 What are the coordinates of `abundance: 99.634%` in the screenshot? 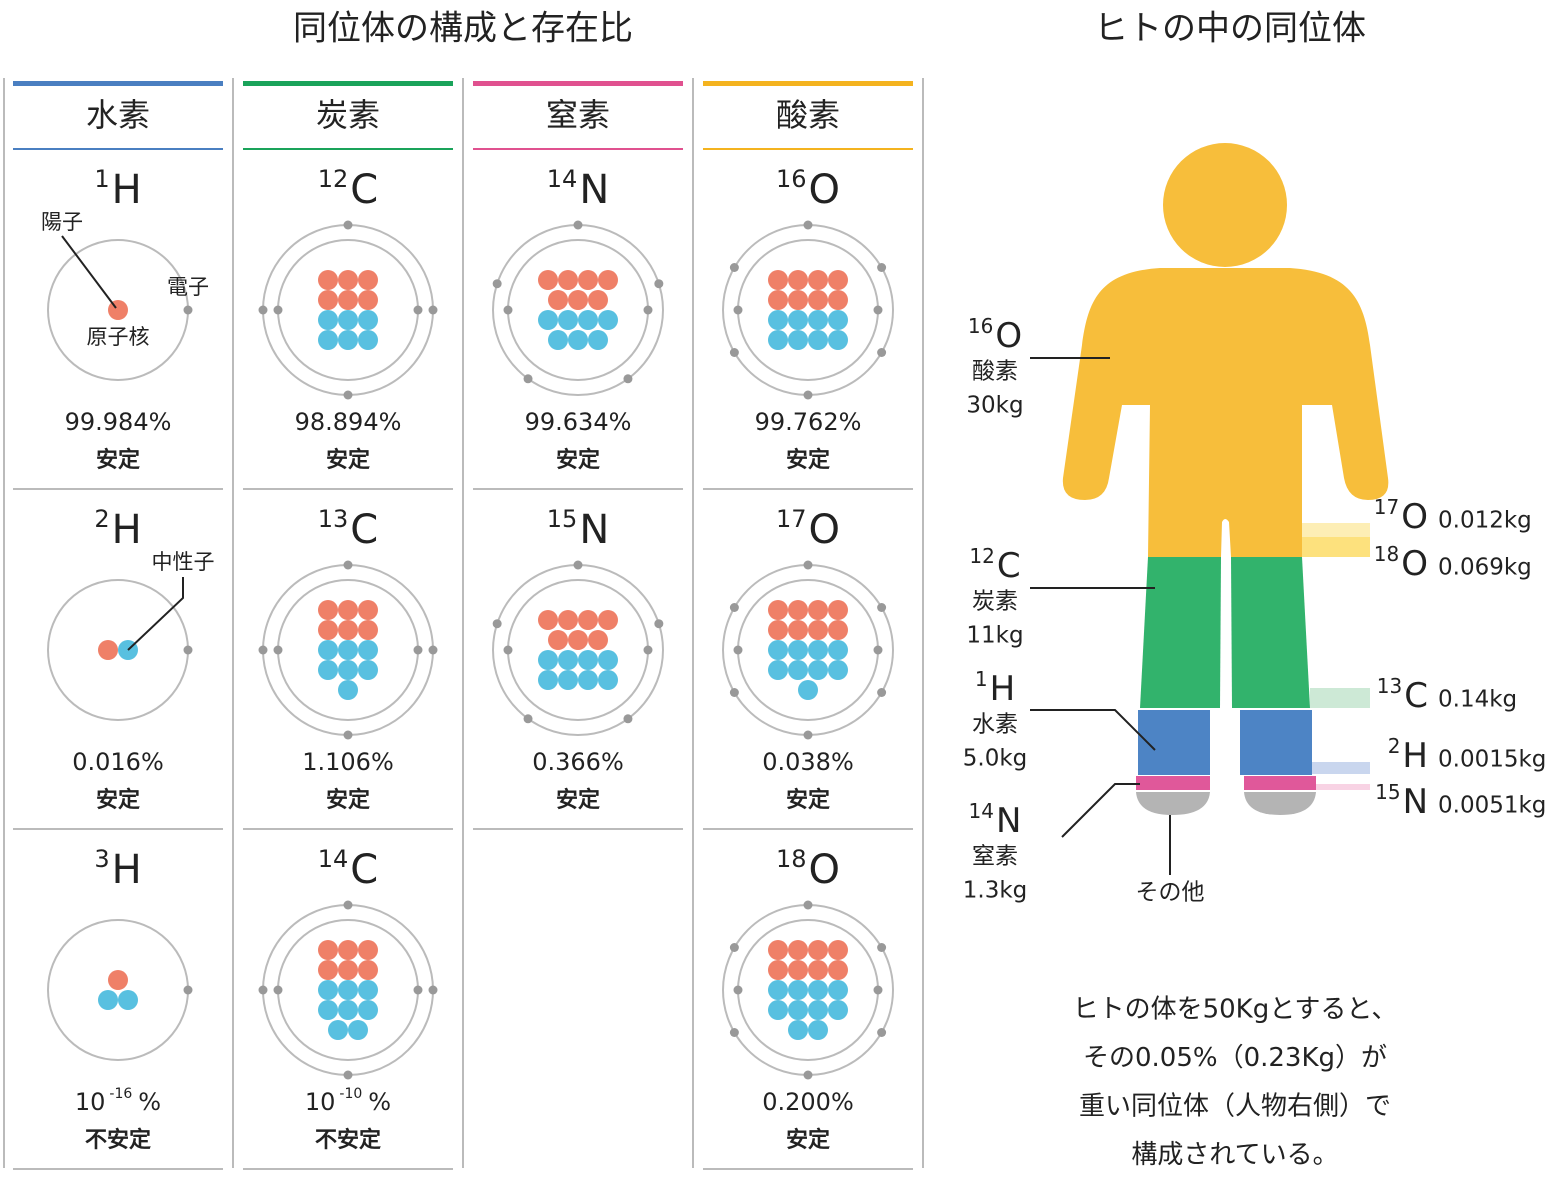 It's located at (578, 422).